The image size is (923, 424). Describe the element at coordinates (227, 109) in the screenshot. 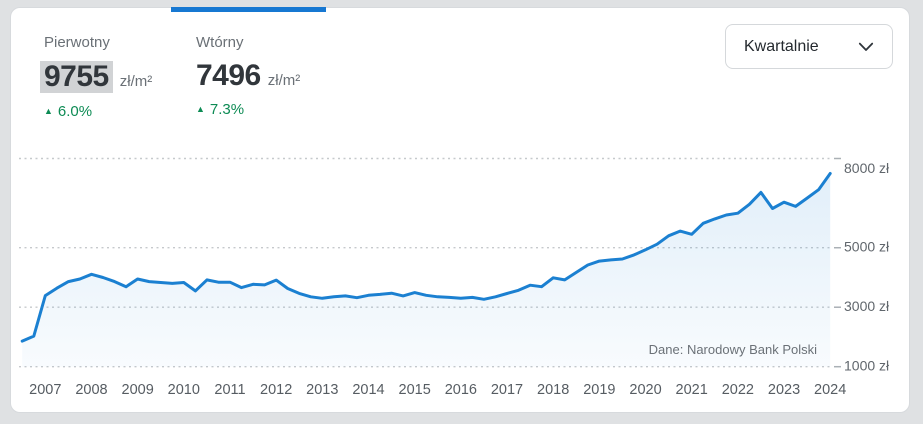

I see `tab-change-value: 7.3%` at that location.